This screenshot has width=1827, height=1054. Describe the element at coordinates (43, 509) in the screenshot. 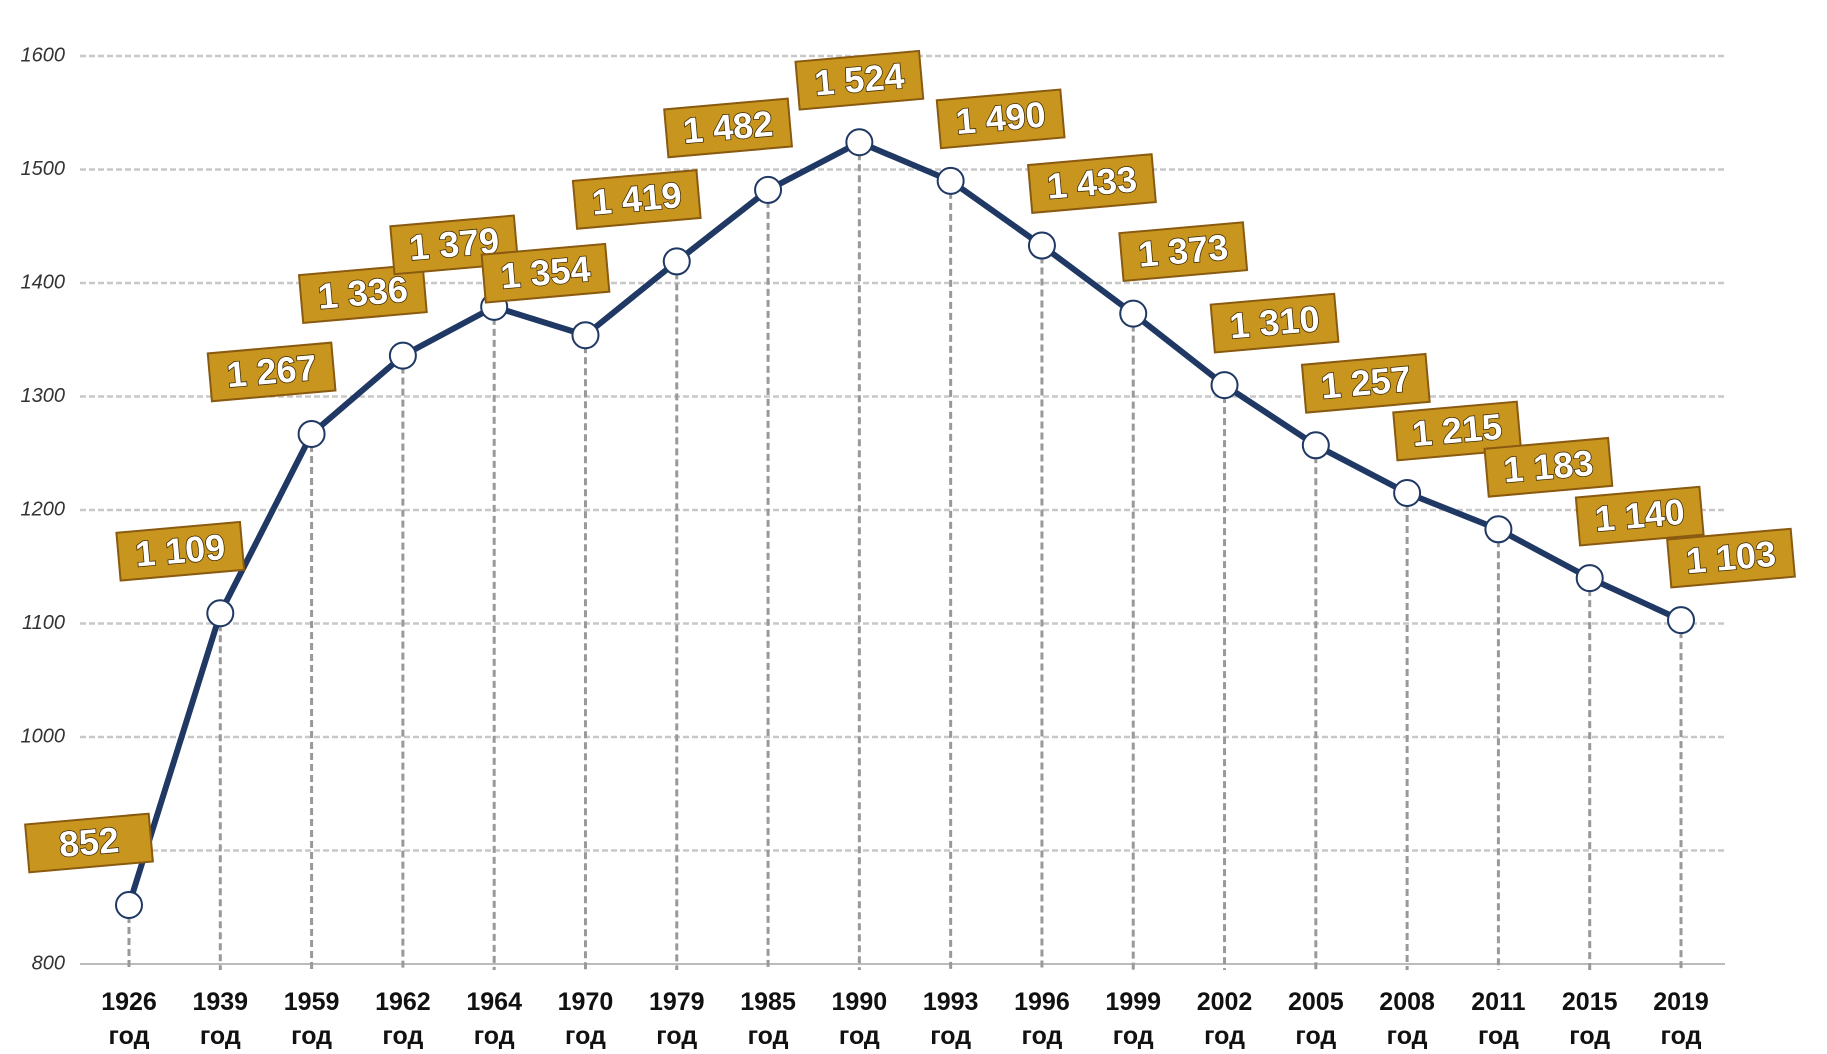

I see `y-tick-label: 1200` at that location.